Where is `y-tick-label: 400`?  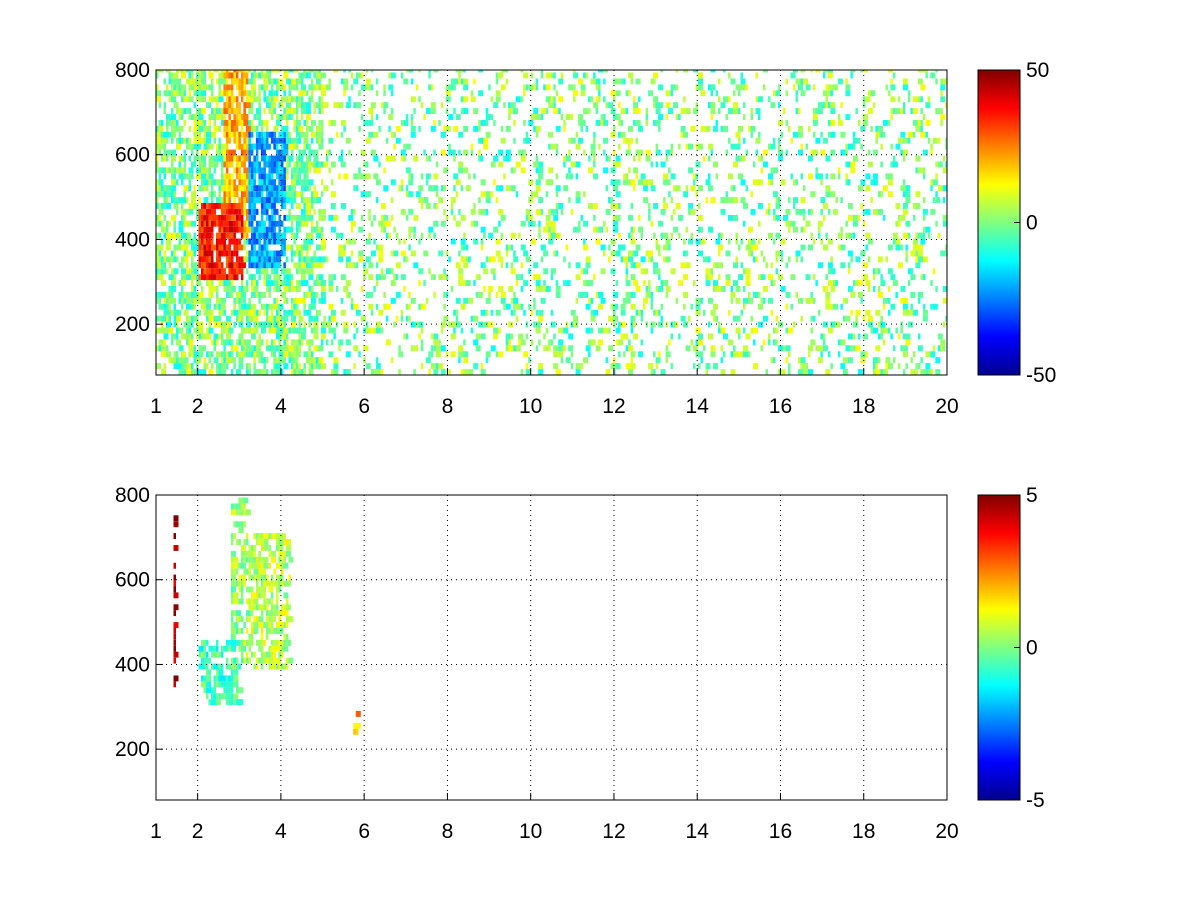
y-tick-label: 400 is located at coordinates (132, 239).